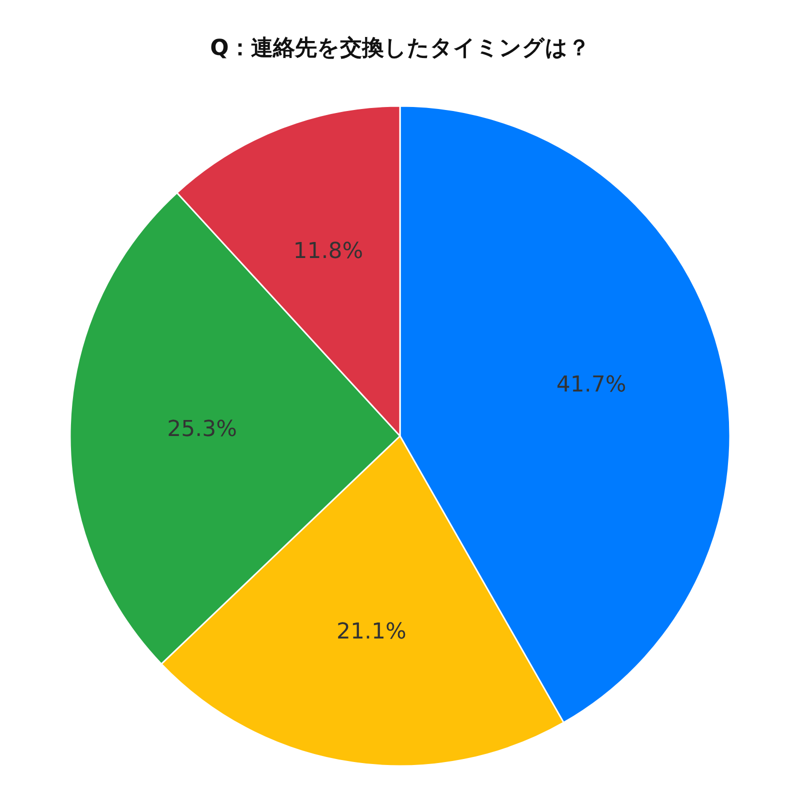 The width and height of the screenshot is (800, 800). I want to click on data-label: 21.1%, so click(371, 631).